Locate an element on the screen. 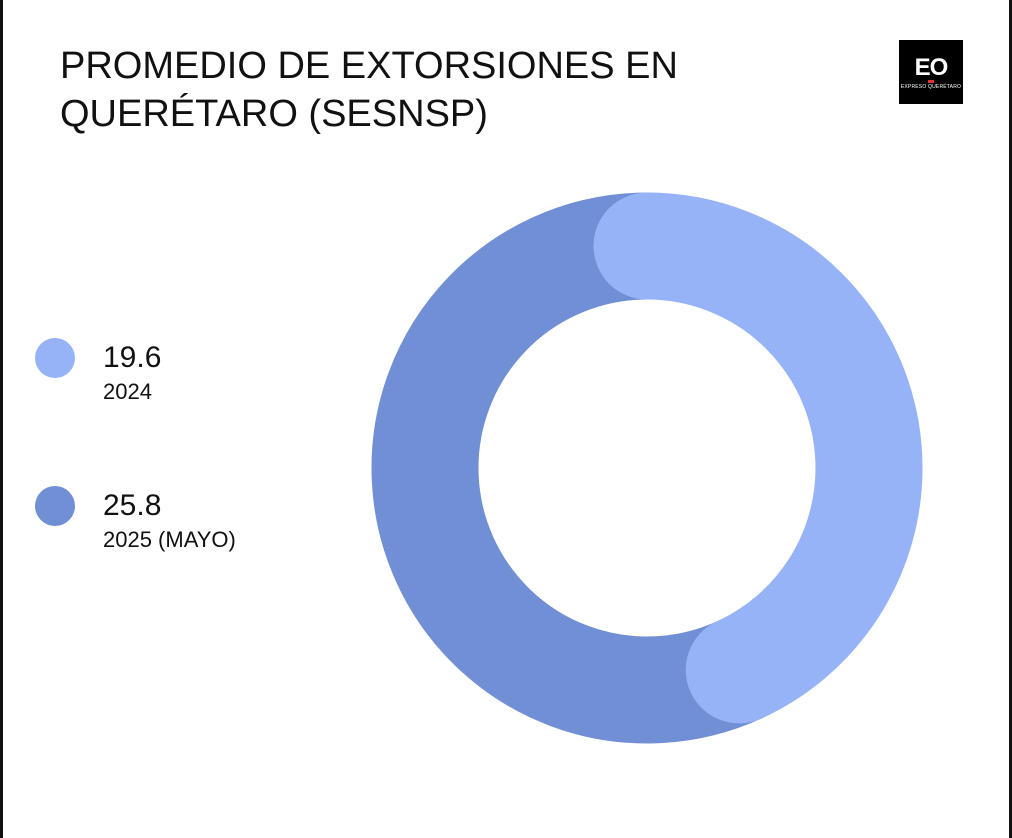 This screenshot has width=1012, height=838. legend-label-2025: 2025 (MAYO) is located at coordinates (169, 539).